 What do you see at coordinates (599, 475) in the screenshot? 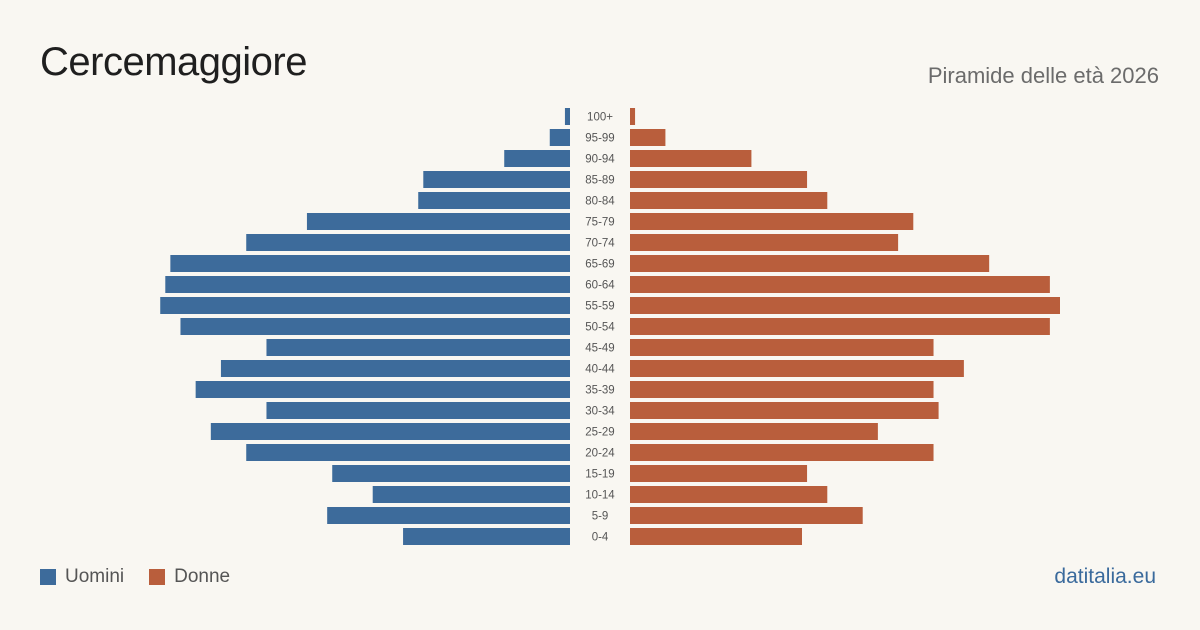
I see `age-label-15-19: 15-19` at bounding box center [599, 475].